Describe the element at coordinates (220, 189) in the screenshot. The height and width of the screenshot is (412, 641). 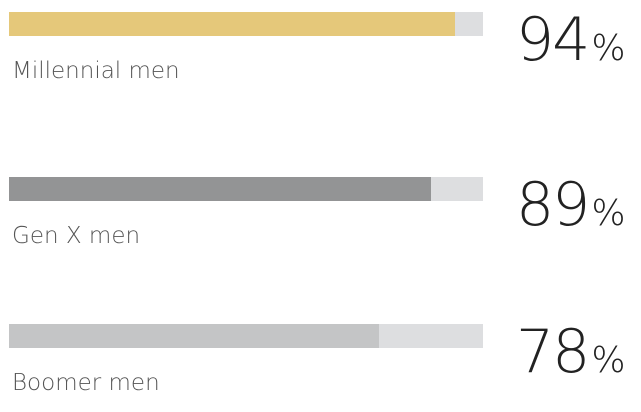
I see `bar-gen-x-men` at that location.